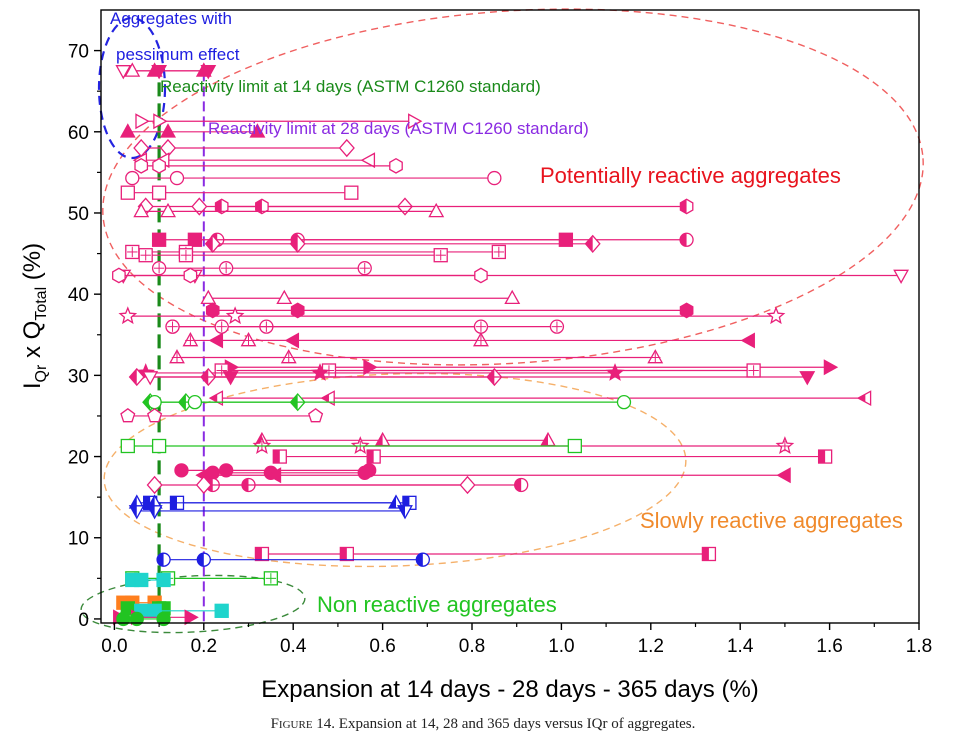 This screenshot has width=966, height=743. Describe the element at coordinates (78, 214) in the screenshot. I see `y-tick-label: 50` at that location.